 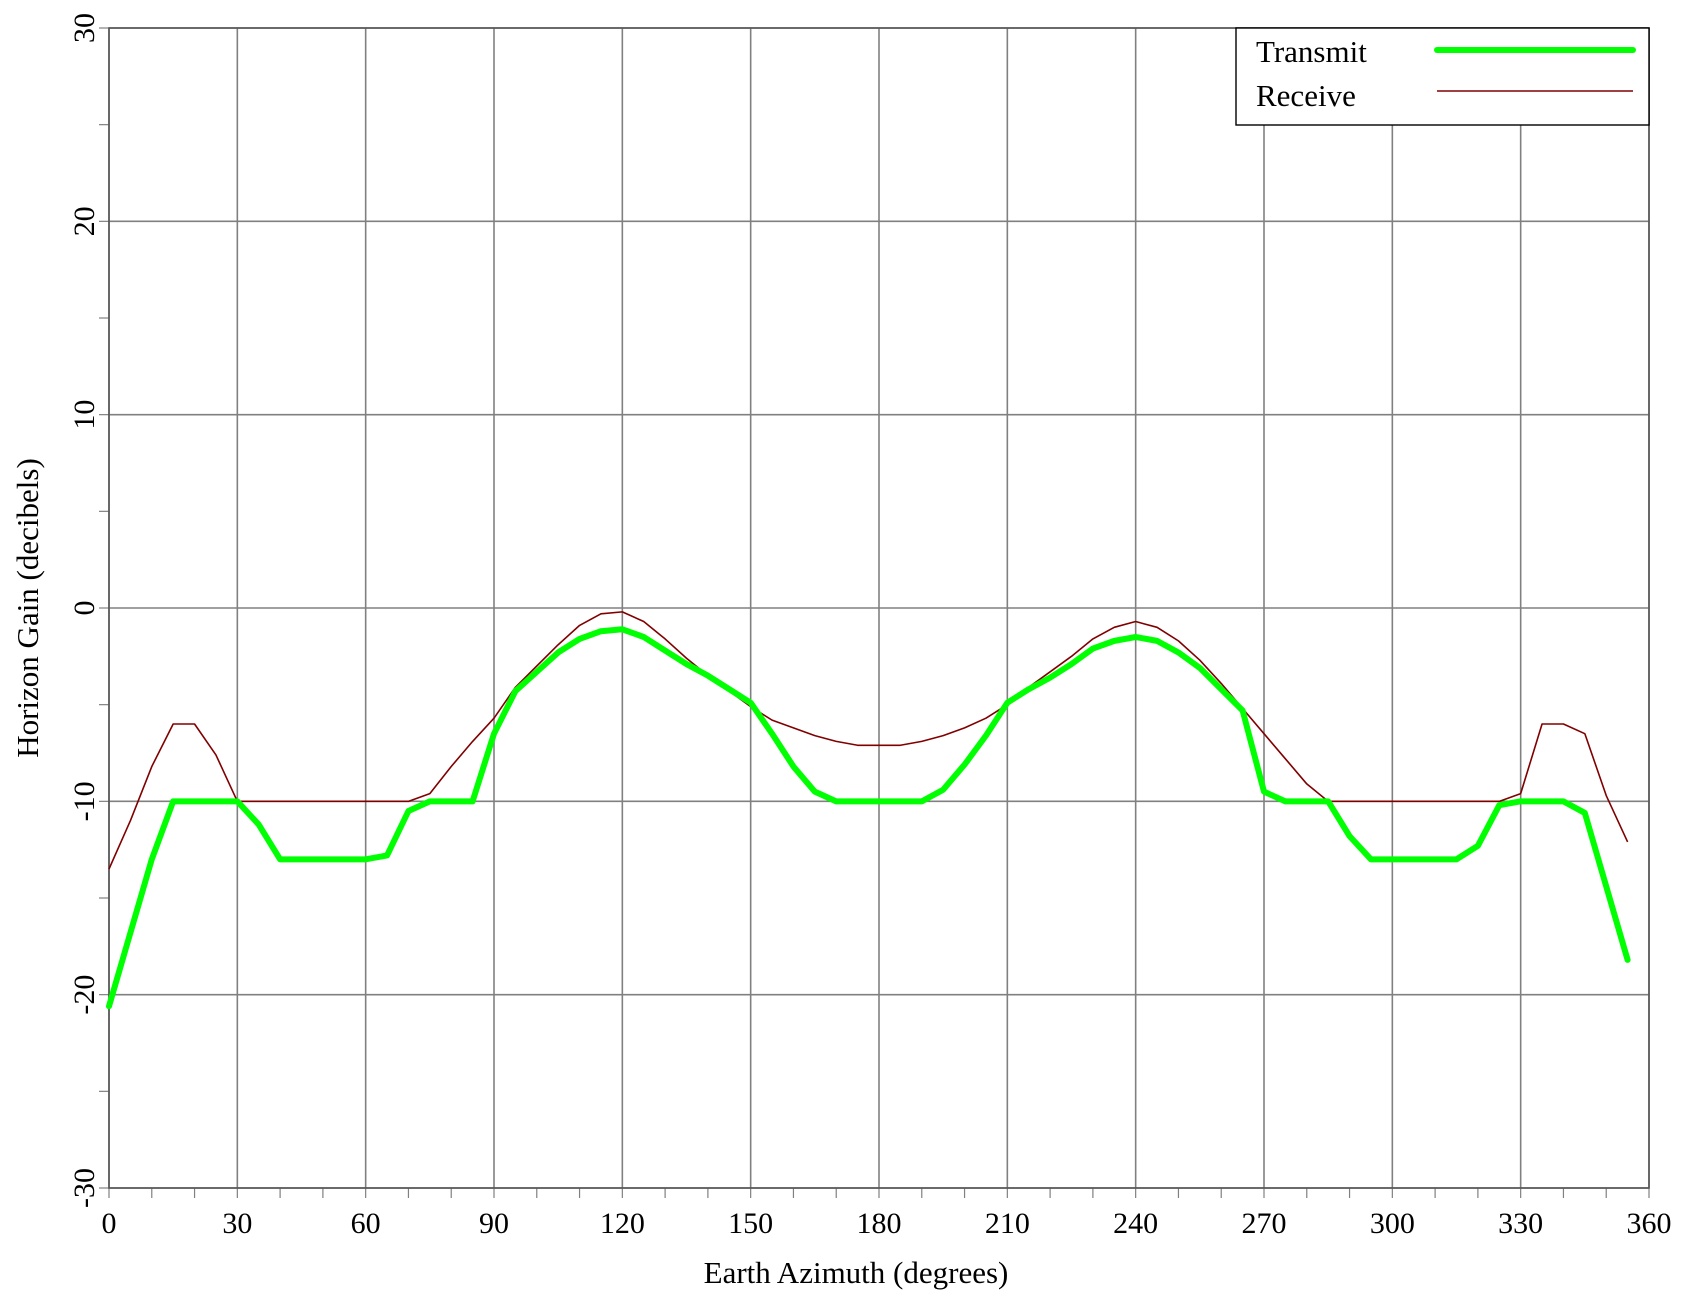 I want to click on x-axis-title: Earth Azimuth (degrees), so click(x=856, y=1272).